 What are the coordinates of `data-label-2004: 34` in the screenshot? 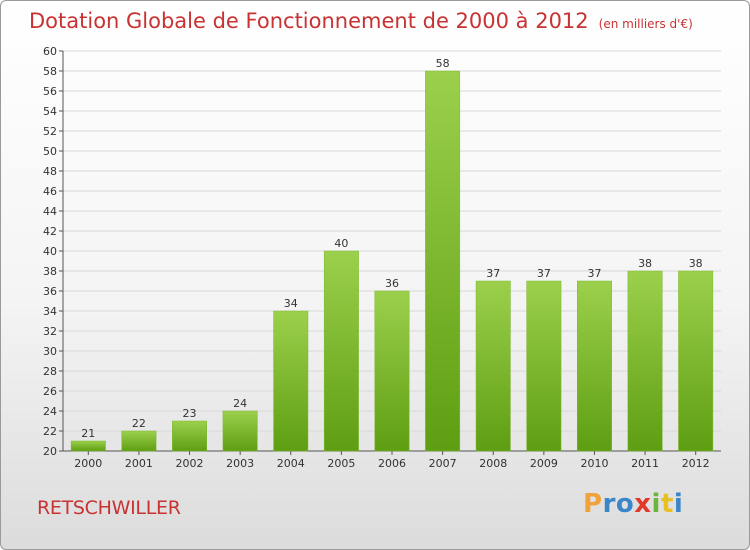 It's located at (291, 303).